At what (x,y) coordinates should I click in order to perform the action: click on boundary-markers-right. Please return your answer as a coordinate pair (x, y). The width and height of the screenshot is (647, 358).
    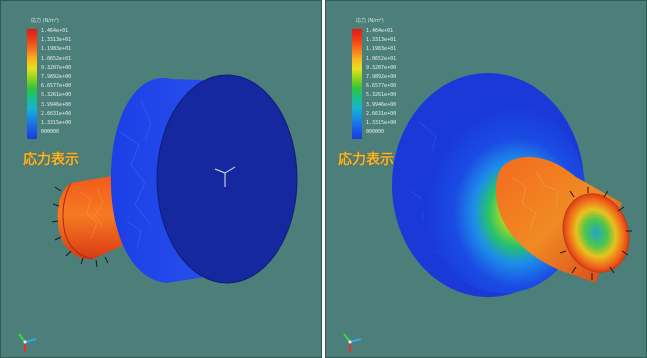
    Looking at the image, I should click on (595, 233).